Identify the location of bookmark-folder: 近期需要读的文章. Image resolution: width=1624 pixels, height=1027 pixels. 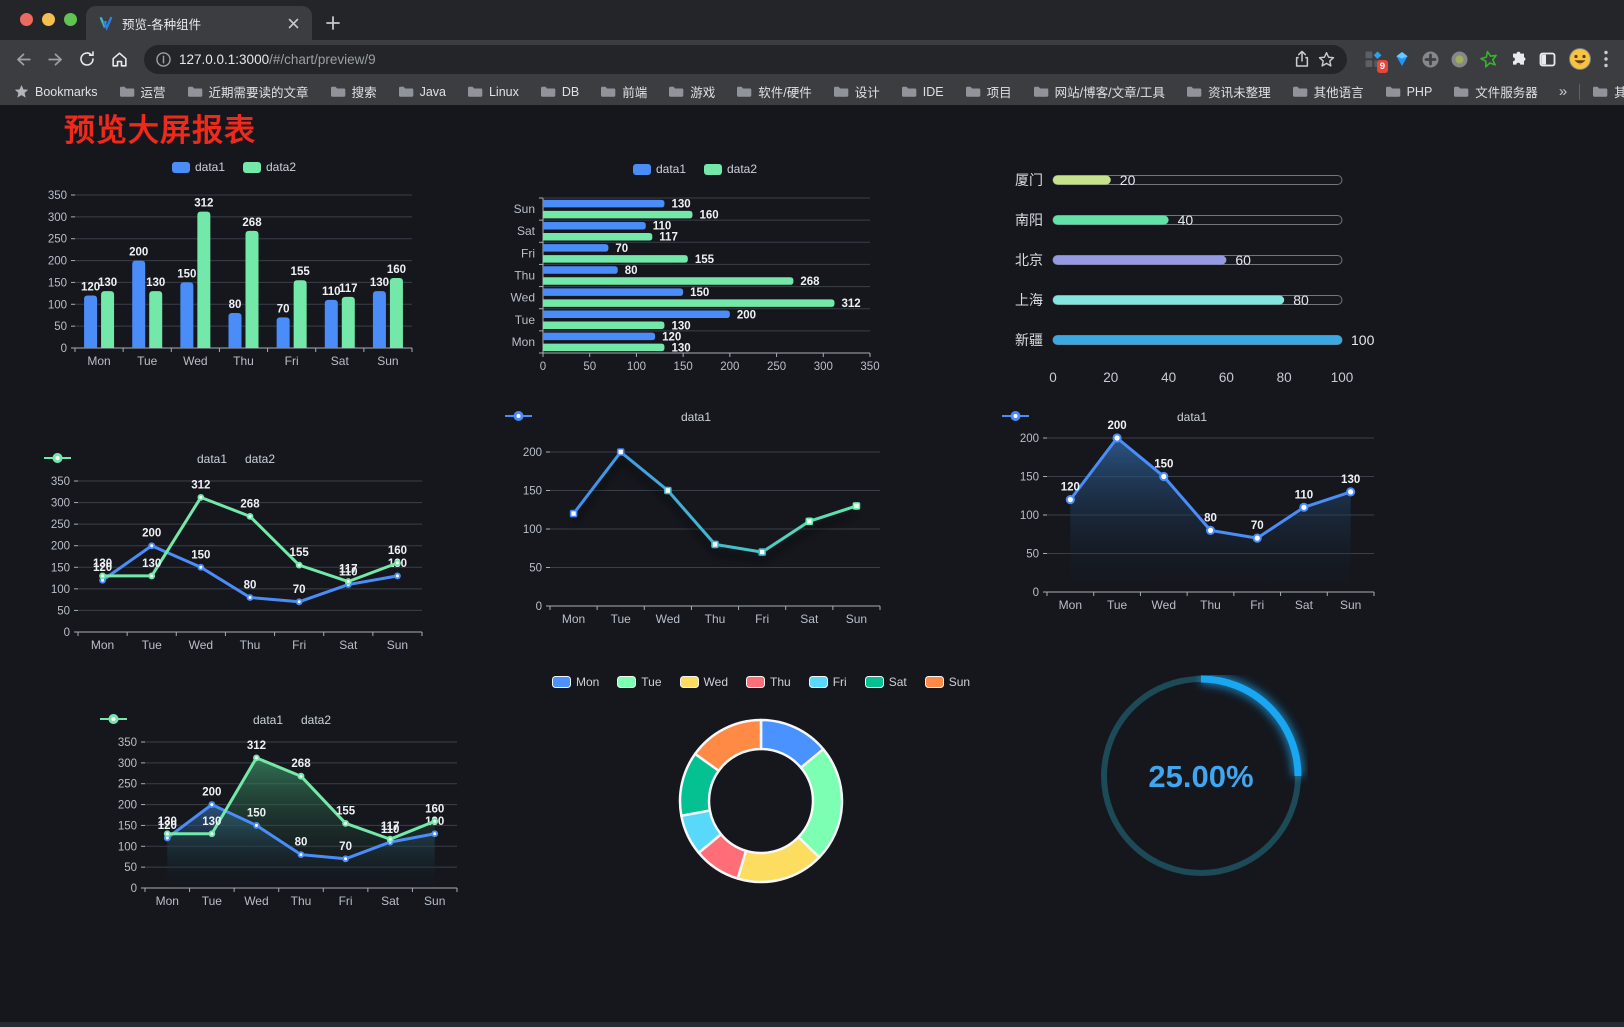
(248, 91).